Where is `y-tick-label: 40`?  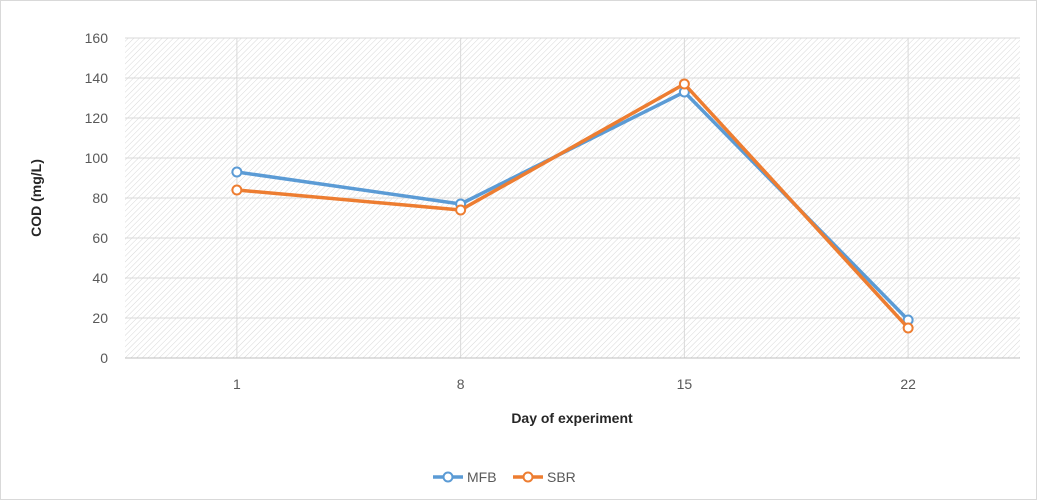
y-tick-label: 40 is located at coordinates (100, 278).